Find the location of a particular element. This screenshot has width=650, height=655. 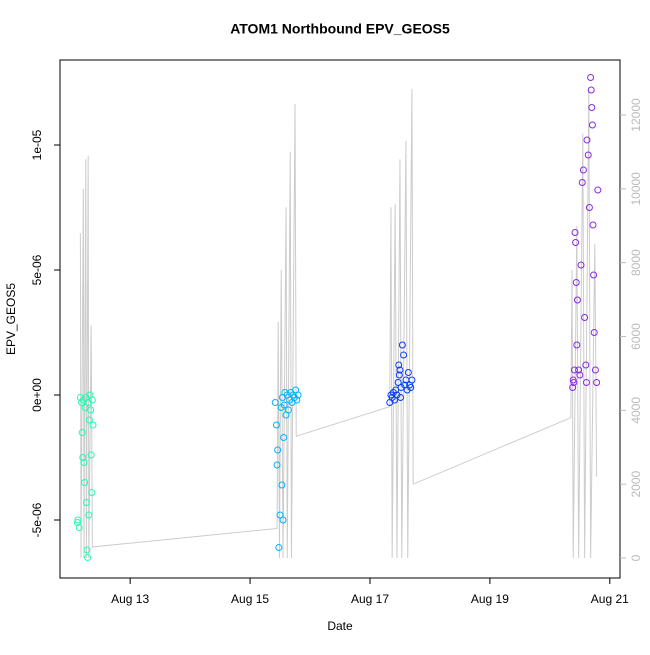

x-tick-label: Aug 21 is located at coordinates (610, 599).